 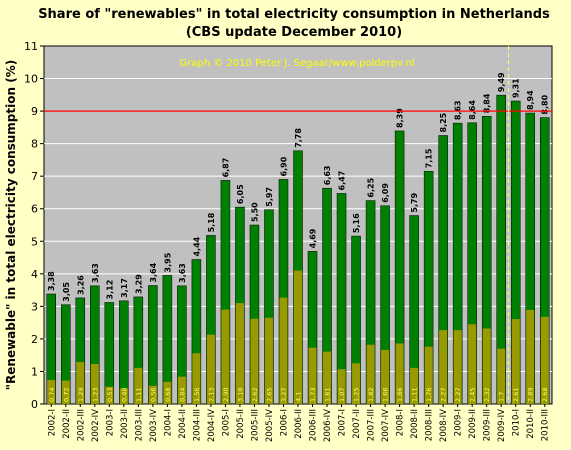 What do you see at coordinates (531, 395) in the screenshot?
I see `bar-share-label: 2,89` at bounding box center [531, 395].